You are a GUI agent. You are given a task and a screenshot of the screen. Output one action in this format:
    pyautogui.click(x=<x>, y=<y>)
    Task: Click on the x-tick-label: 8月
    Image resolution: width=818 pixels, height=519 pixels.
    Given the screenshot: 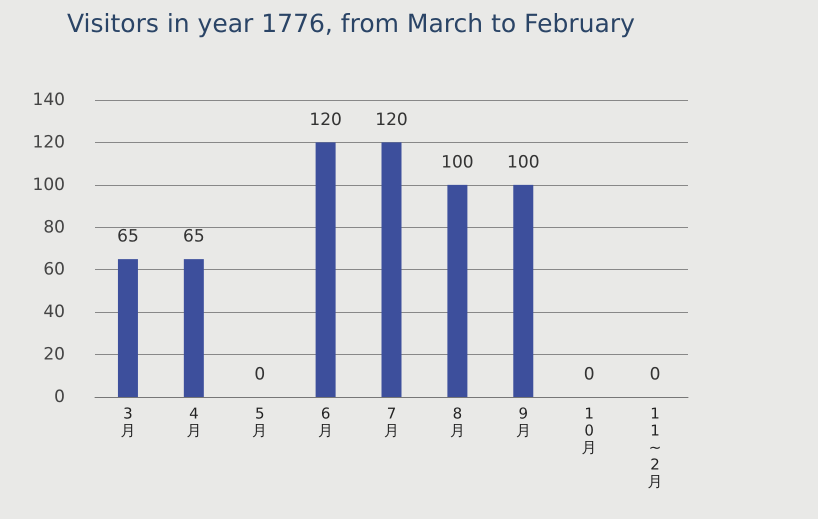 What is the action you would take?
    pyautogui.click(x=457, y=422)
    